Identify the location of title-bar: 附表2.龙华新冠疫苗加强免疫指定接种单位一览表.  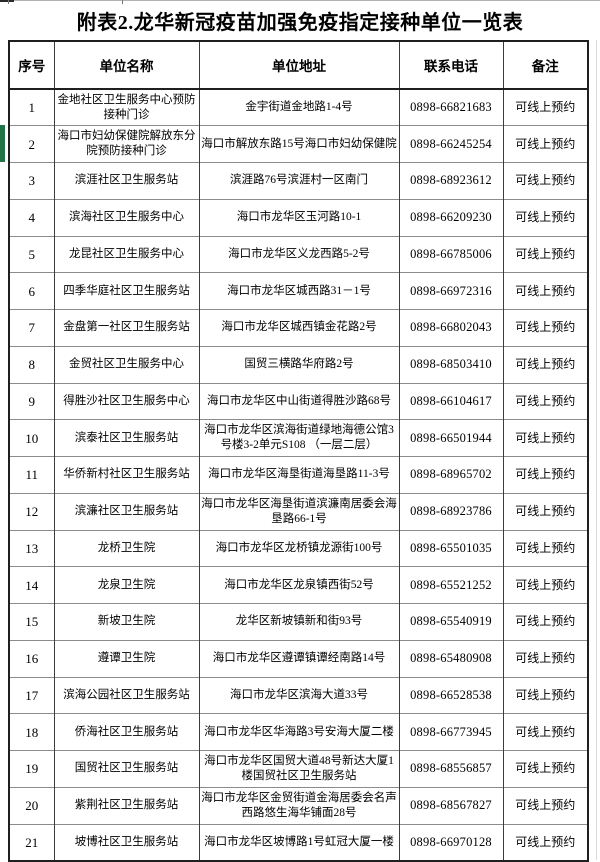
(300, 20).